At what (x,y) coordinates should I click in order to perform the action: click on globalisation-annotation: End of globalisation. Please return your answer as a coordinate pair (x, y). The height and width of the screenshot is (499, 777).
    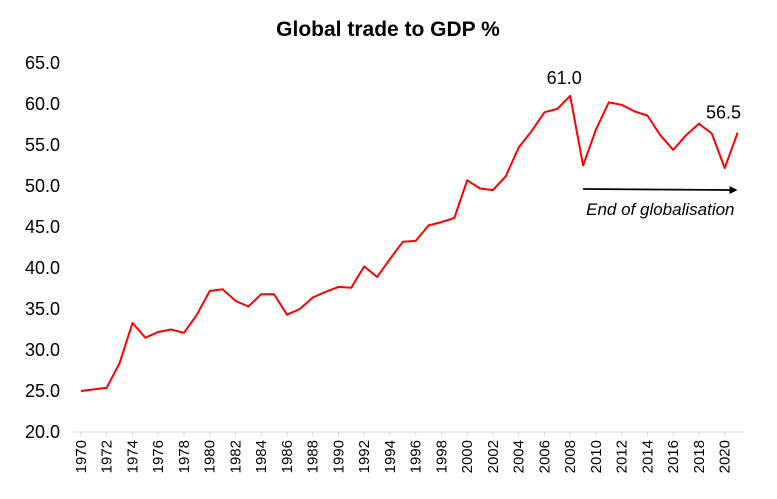
    Looking at the image, I should click on (660, 209).